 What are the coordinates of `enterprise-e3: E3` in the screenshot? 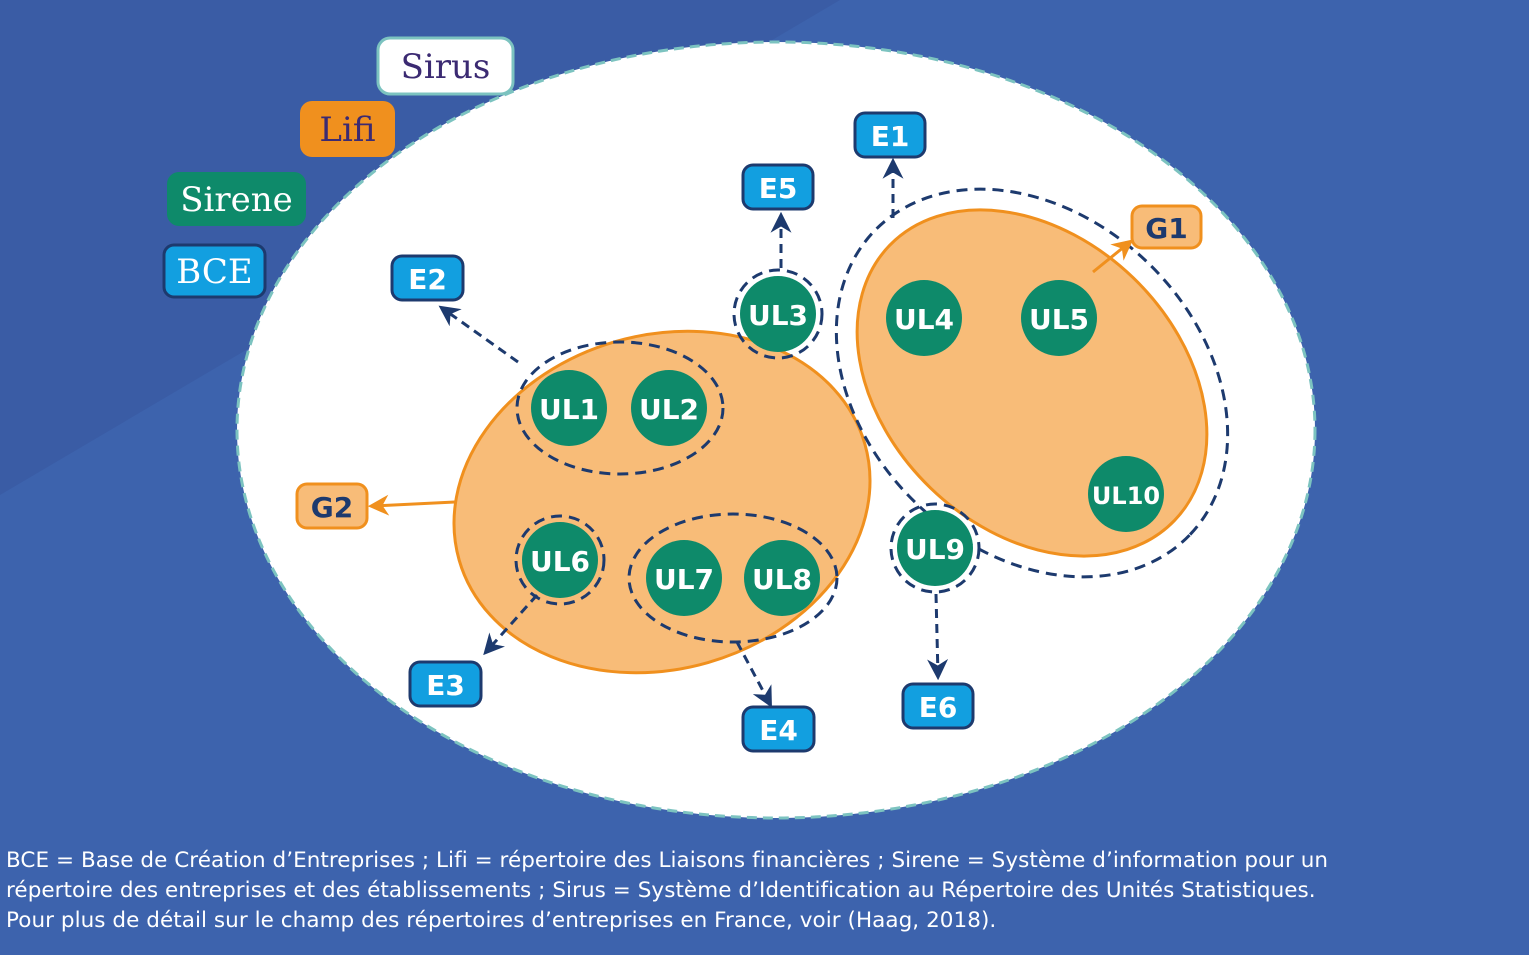 It's located at (445, 684).